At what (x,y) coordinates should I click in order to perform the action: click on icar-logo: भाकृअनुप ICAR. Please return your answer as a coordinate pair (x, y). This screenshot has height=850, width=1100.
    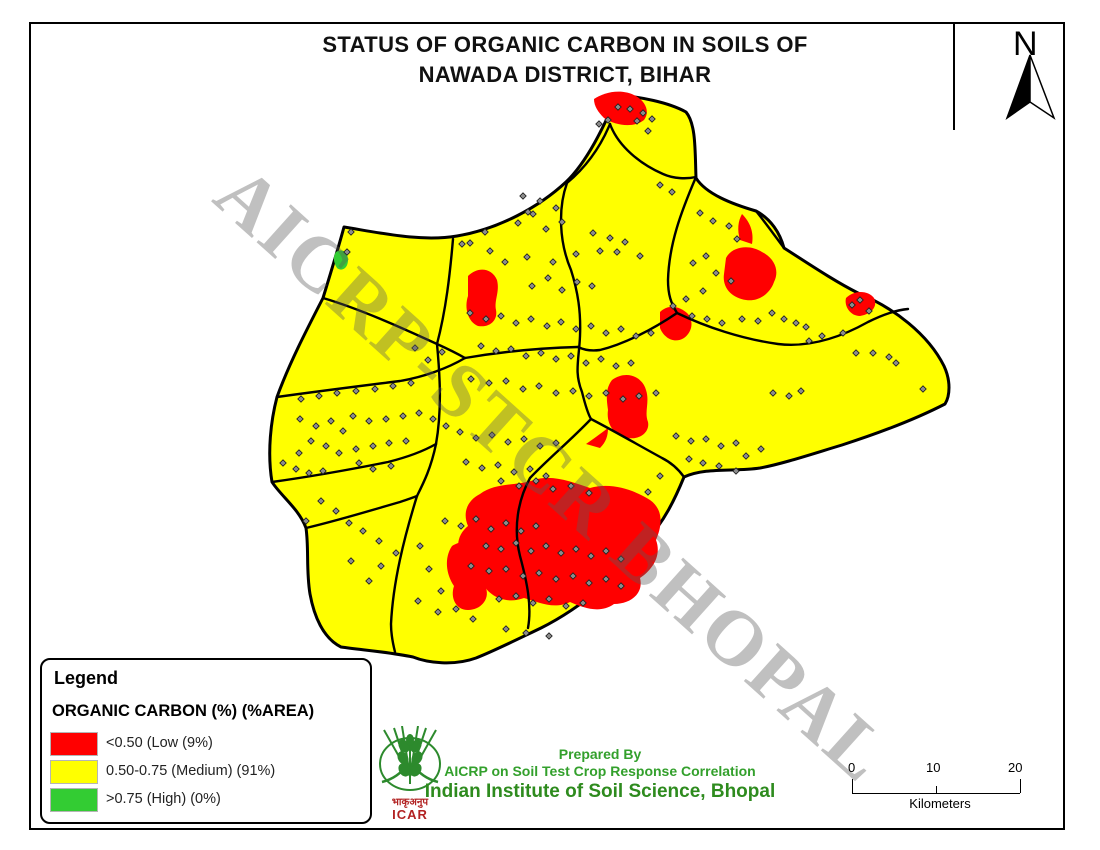
    Looking at the image, I should click on (410, 773).